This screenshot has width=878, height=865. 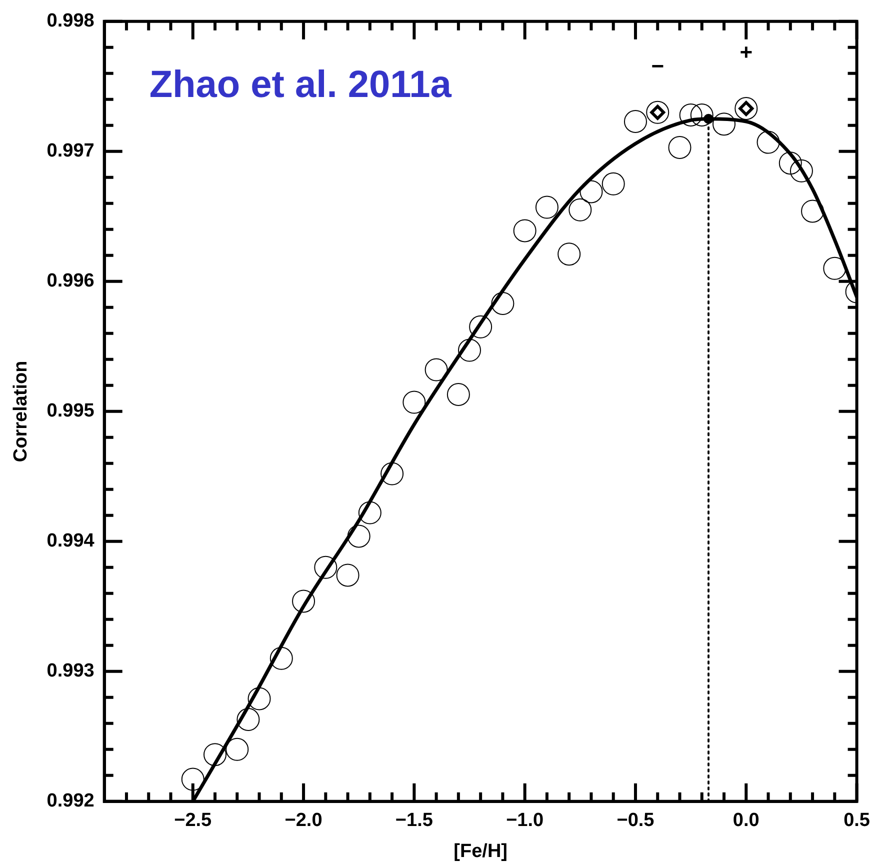 I want to click on x-tick-label: −1.0, so click(x=525, y=821).